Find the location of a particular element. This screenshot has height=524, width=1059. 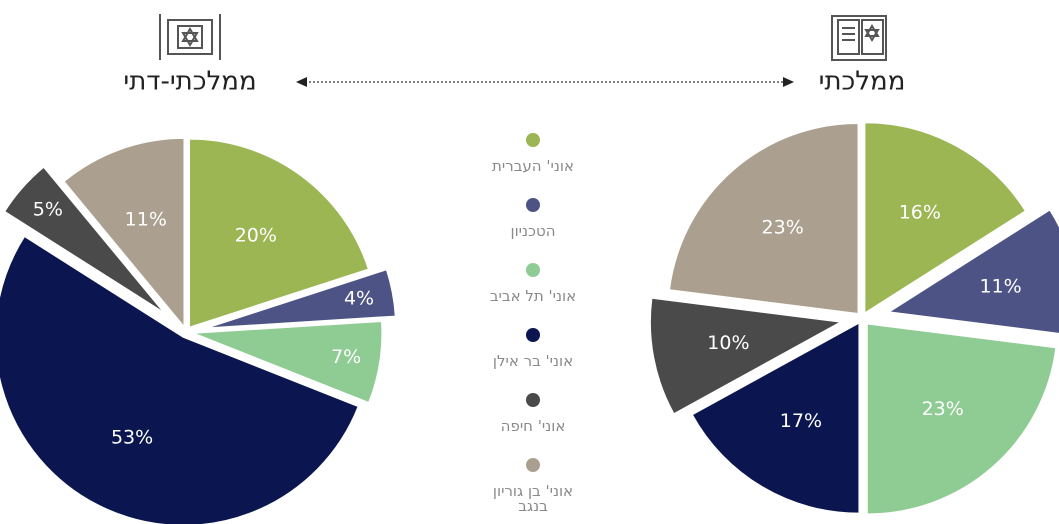

icon-scroll is located at coordinates (190, 37).